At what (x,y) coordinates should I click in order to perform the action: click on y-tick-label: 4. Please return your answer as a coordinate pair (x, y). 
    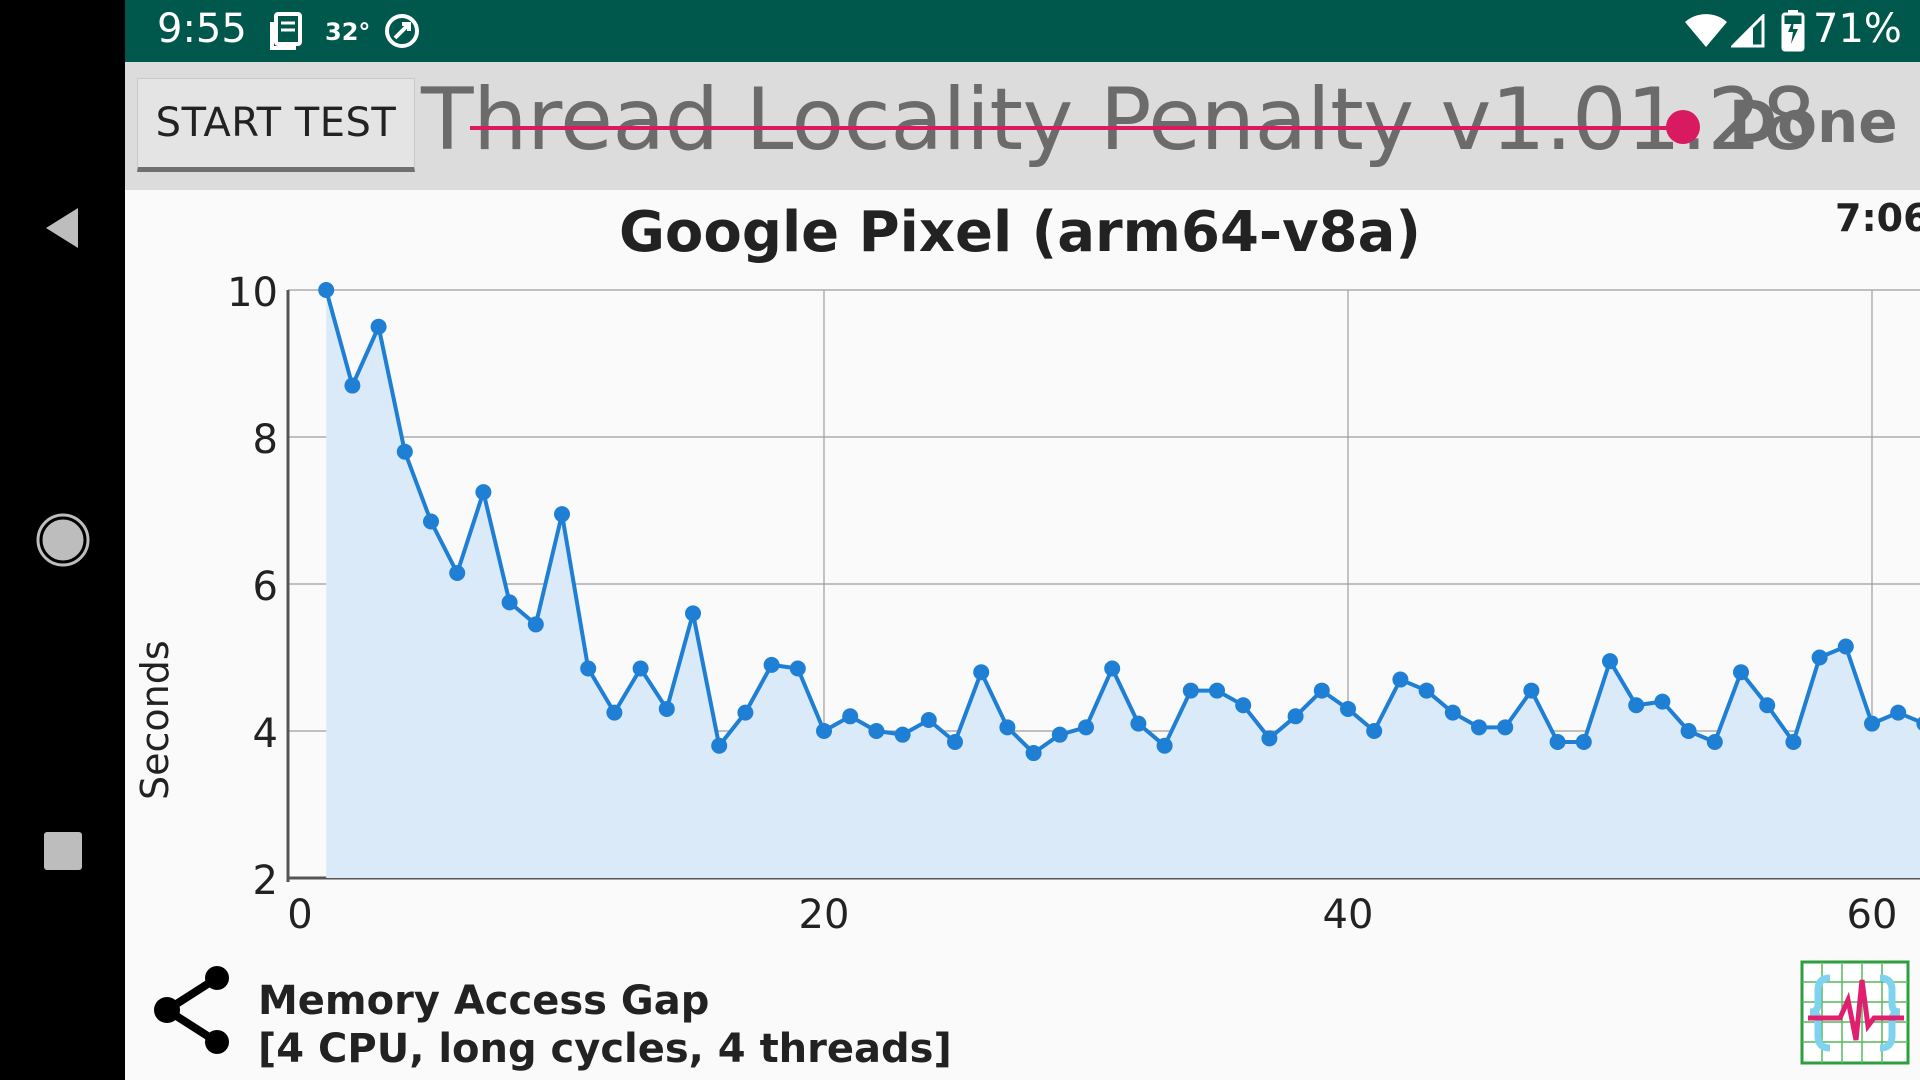
    Looking at the image, I should click on (265, 734).